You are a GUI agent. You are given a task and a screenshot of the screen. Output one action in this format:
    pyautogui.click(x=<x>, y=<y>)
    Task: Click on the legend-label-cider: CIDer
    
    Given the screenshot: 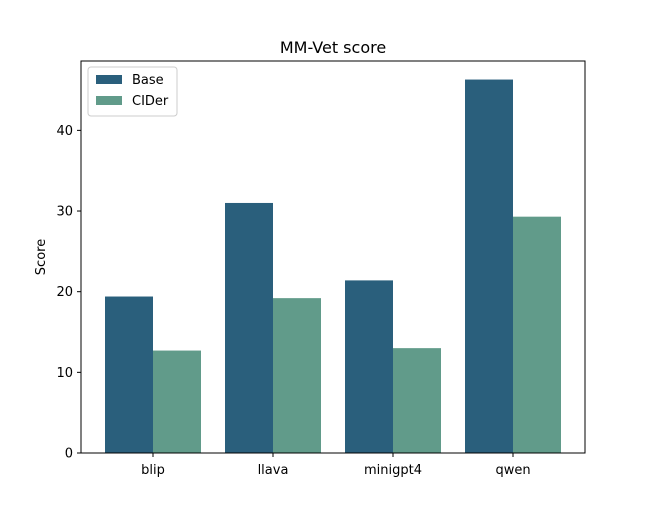 What is the action you would take?
    pyautogui.click(x=150, y=101)
    